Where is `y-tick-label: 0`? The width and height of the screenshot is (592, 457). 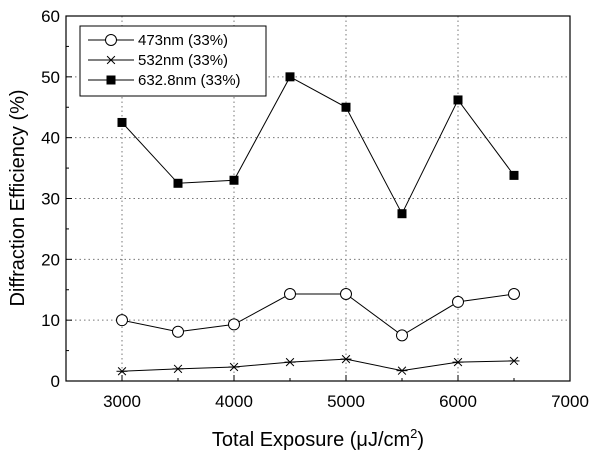 y-tick-label: 0 is located at coordinates (55, 381).